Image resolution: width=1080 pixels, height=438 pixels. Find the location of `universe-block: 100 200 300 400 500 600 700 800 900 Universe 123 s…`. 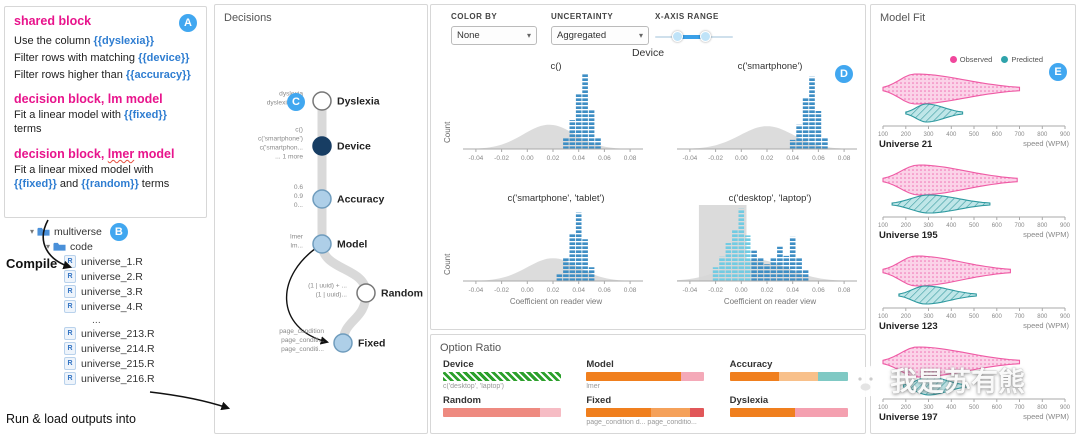

universe-block: 100 200 300 400 500 600 700 800 900 Universe 123 s… is located at coordinates (974, 296).